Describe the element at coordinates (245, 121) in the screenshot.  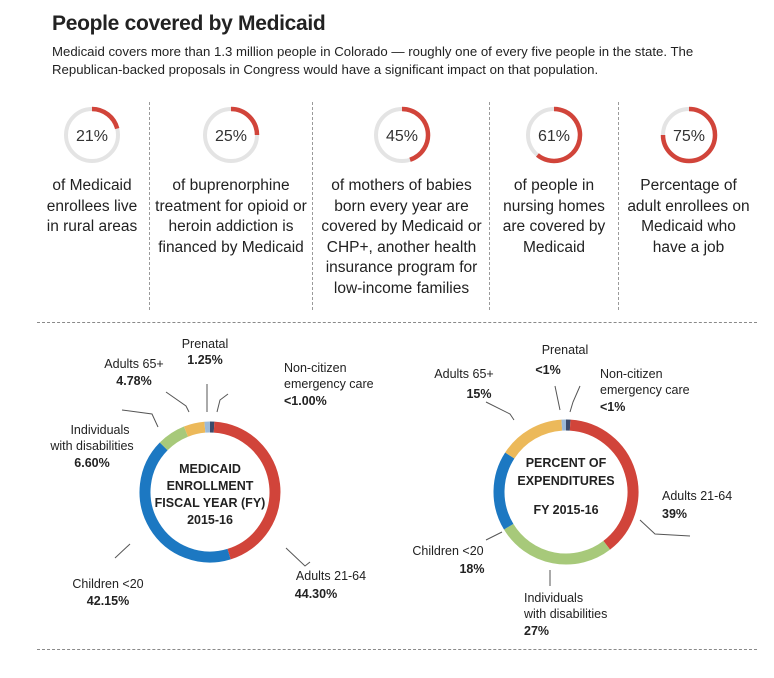
I see `stat-ring-arc-buprenorphine` at that location.